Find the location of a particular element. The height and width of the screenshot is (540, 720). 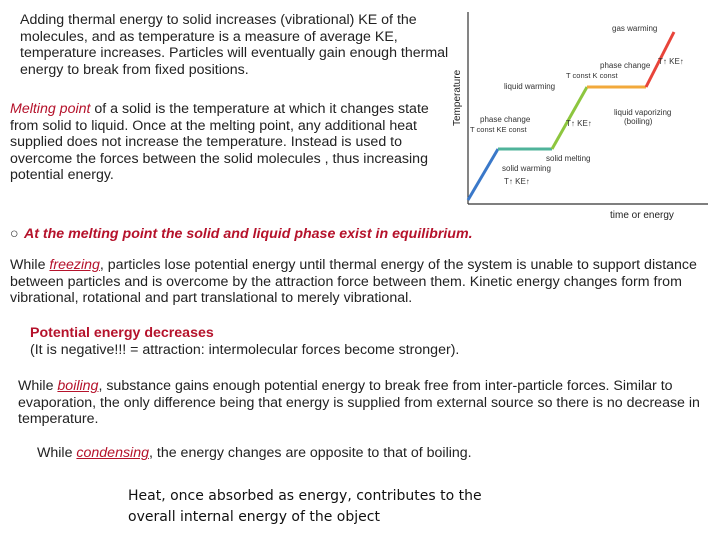

label-gas-warming: gas warming is located at coordinates (634, 28).